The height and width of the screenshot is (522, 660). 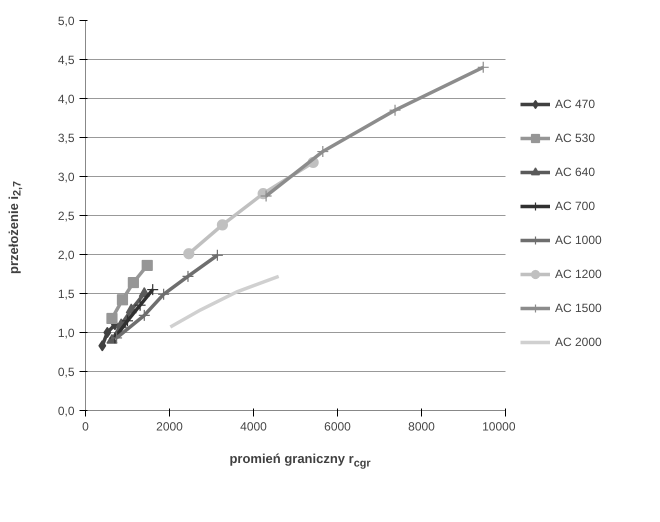 What do you see at coordinates (170, 427) in the screenshot?
I see `x-tick-label: 2000` at bounding box center [170, 427].